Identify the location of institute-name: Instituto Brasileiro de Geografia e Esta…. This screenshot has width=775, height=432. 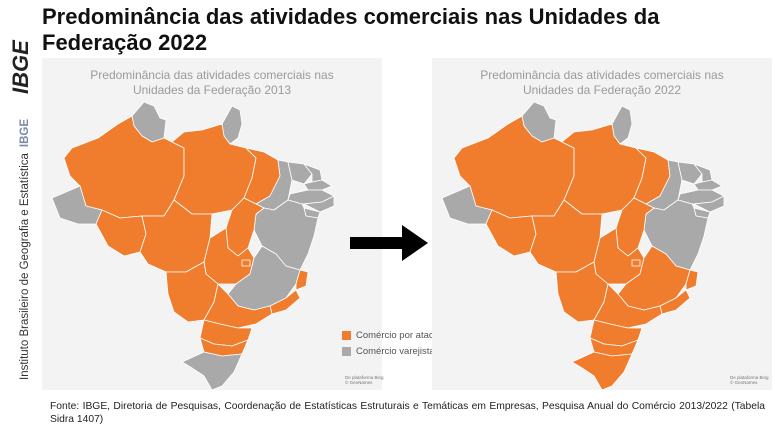
(25, 249).